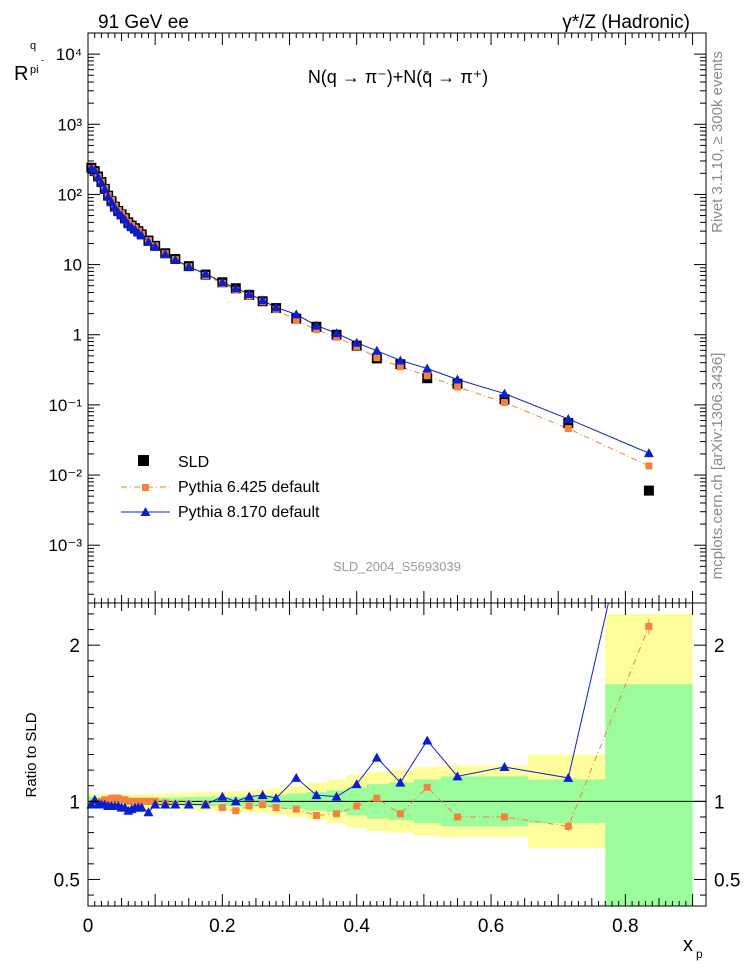 Image resolution: width=746 pixels, height=972 pixels. What do you see at coordinates (688, 945) in the screenshot?
I see `x-axis-label-x: x` at bounding box center [688, 945].